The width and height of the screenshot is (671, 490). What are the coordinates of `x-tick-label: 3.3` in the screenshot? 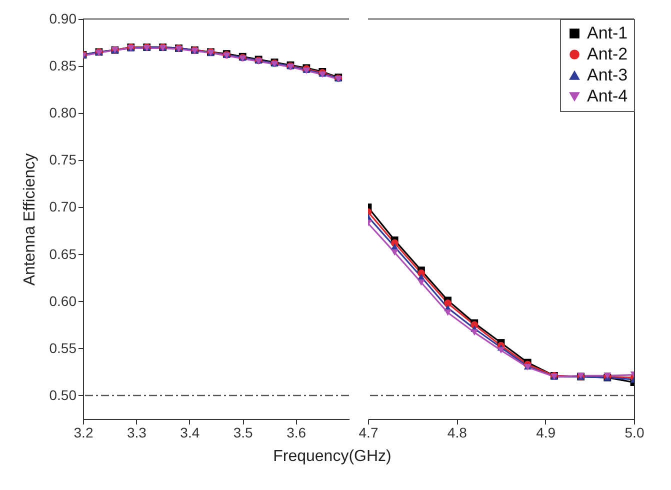 It's located at (136, 432).